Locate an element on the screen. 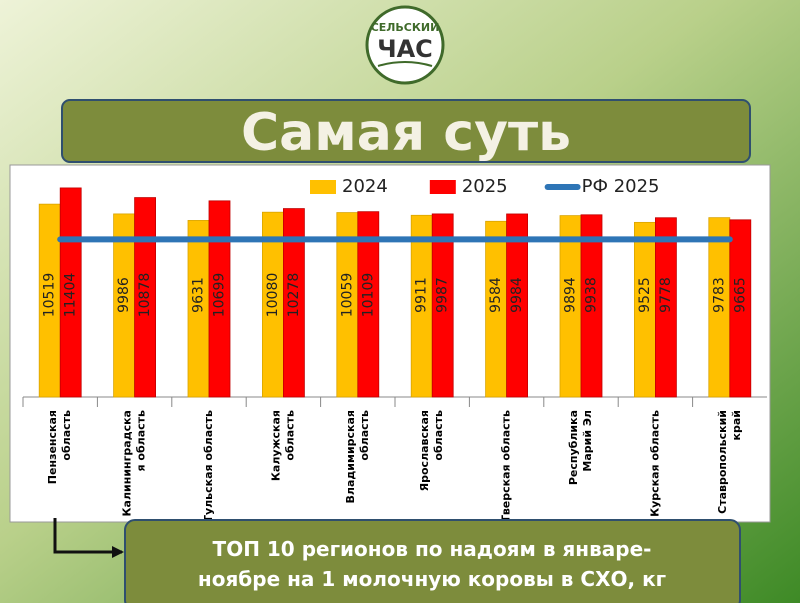 The width and height of the screenshot is (800, 603). value-label: 9986 is located at coordinates (124, 295).